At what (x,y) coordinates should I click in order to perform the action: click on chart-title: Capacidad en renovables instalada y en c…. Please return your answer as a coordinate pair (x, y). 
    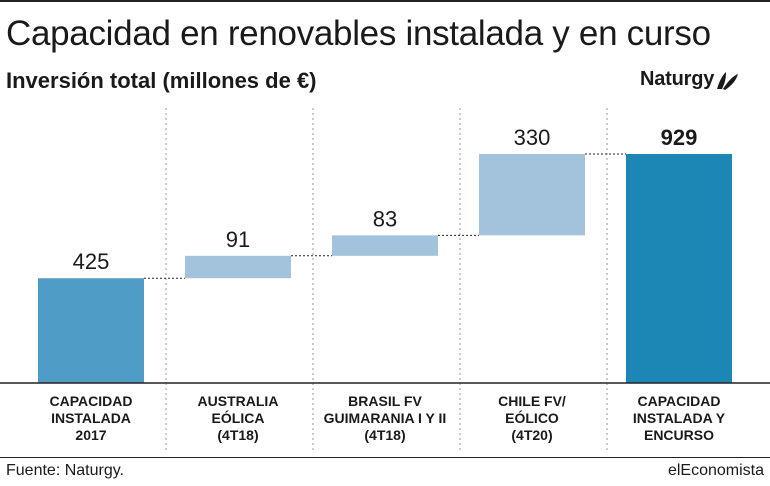
    Looking at the image, I should click on (358, 33).